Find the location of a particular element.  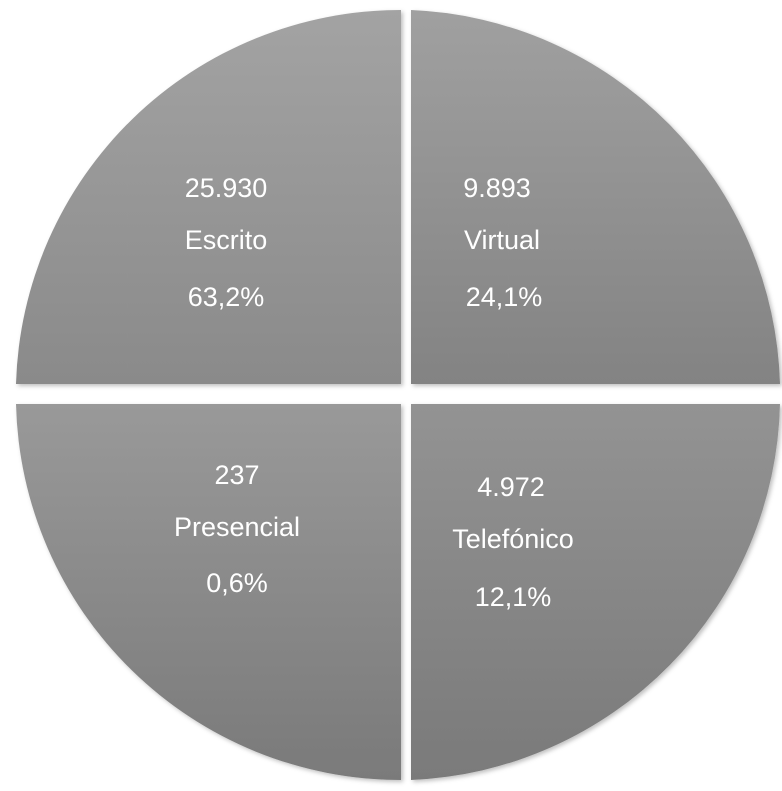

slice-label-presencial: Presencial is located at coordinates (237, 527).